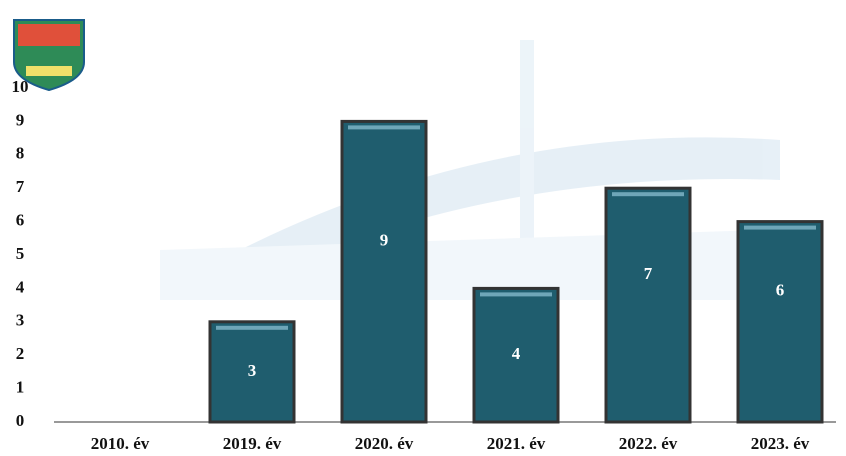 This screenshot has width=846, height=456. Describe the element at coordinates (384, 240) in the screenshot. I see `value-label: 9` at that location.